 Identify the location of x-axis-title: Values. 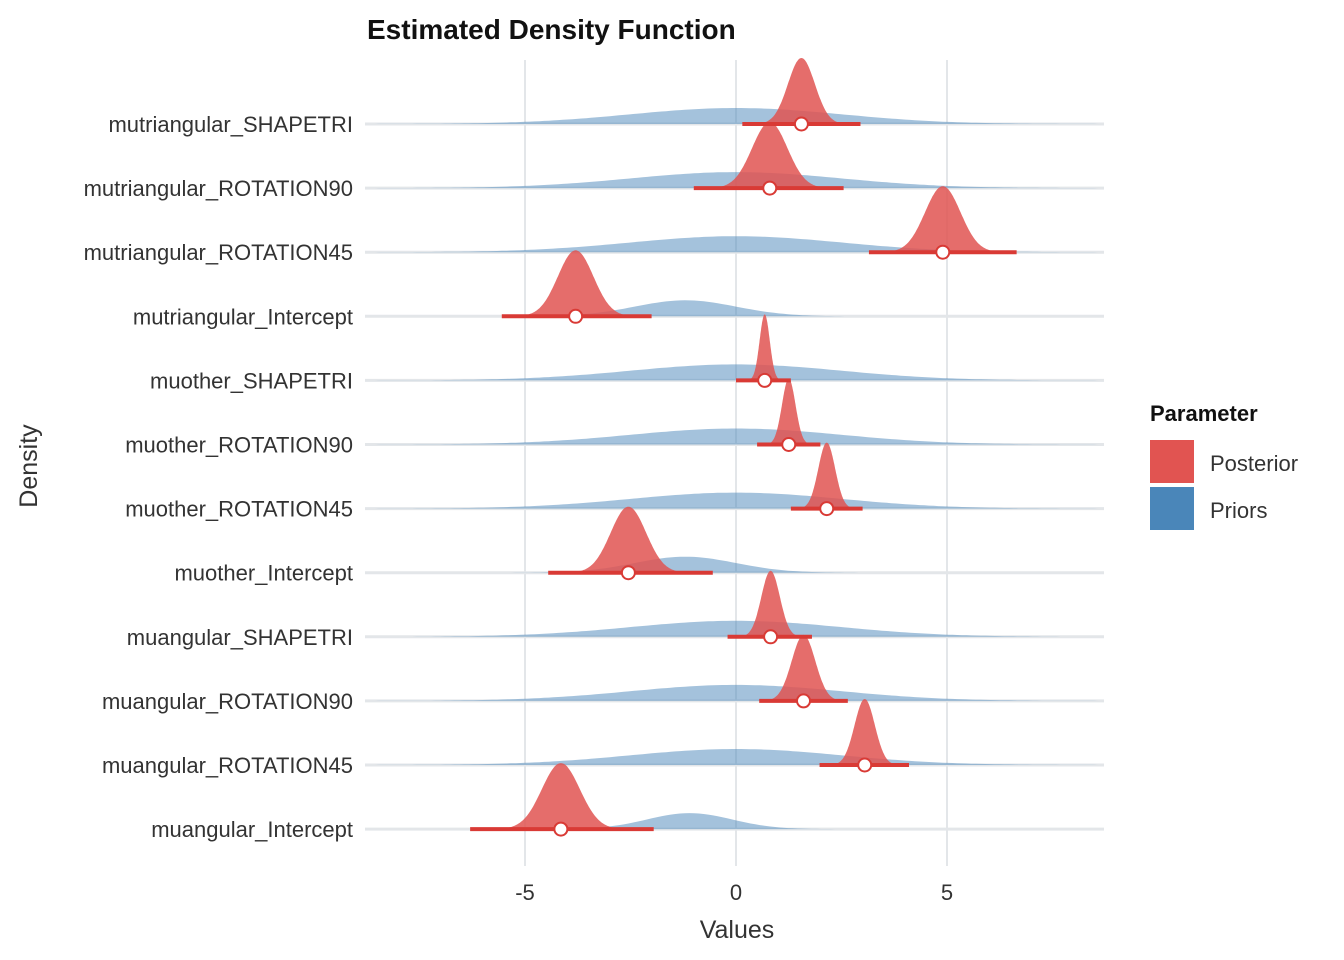
(737, 930).